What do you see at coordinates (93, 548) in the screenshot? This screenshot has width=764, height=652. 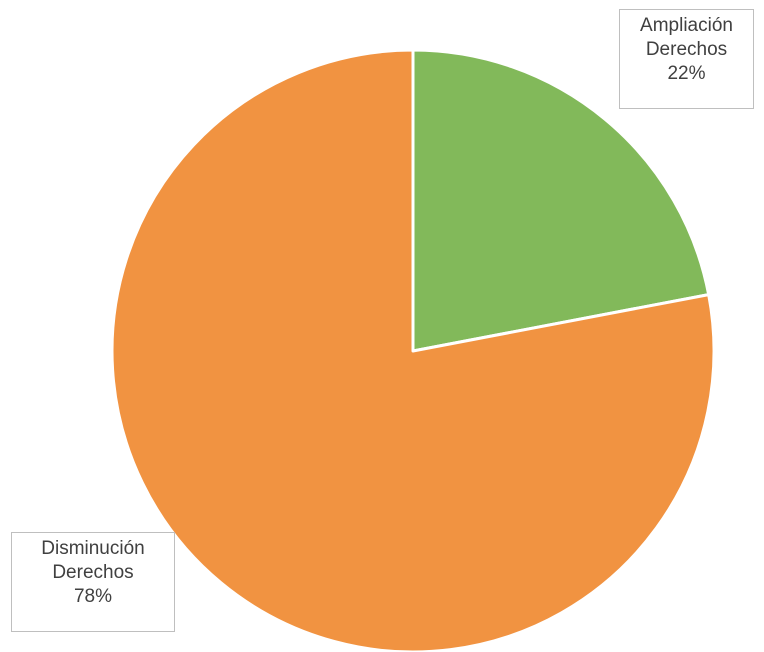 I see `data-label-disminucion-line1: Disminución` at bounding box center [93, 548].